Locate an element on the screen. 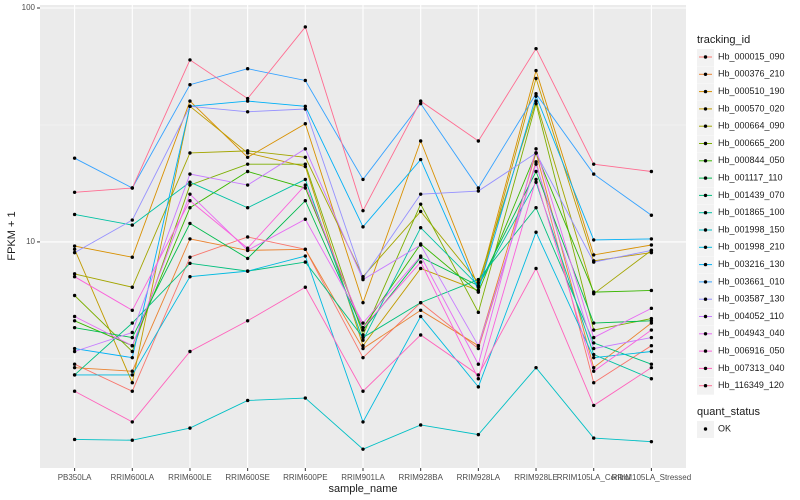  legend-label: Hb_000510_190 is located at coordinates (751, 91).